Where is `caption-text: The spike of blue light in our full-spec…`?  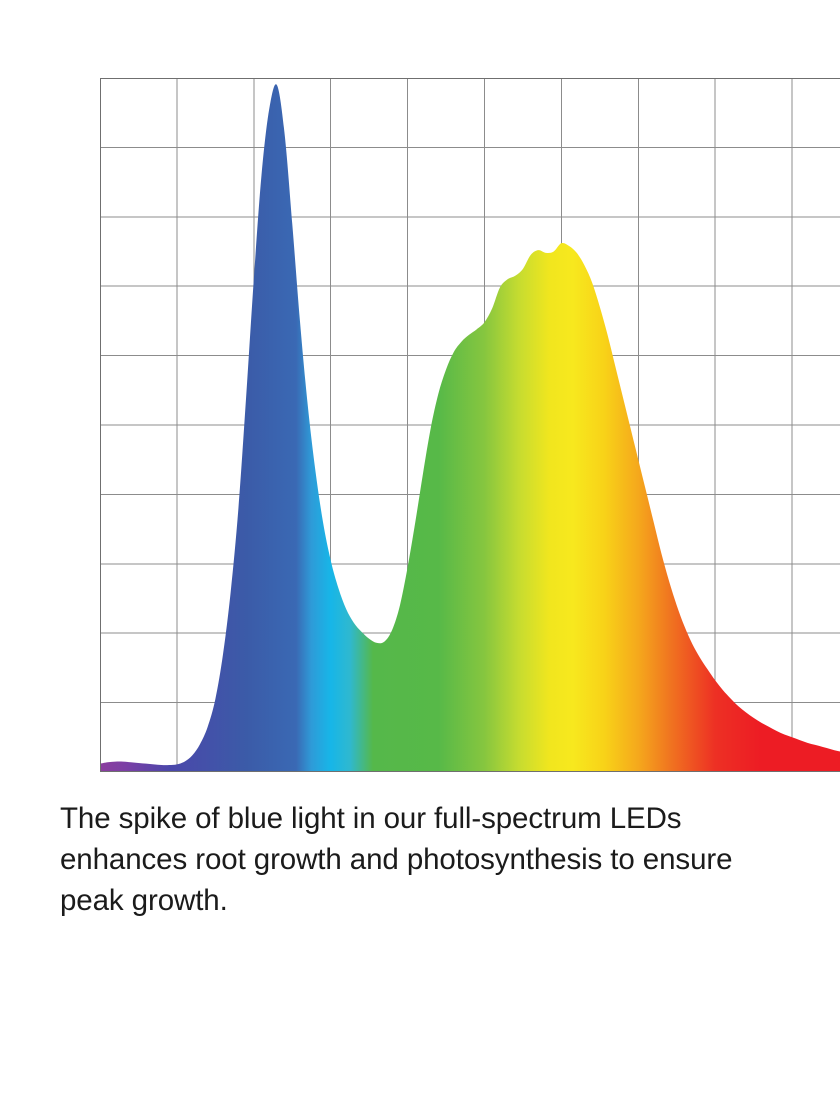 caption-text: The spike of blue light in our full-spec… is located at coordinates (396, 859).